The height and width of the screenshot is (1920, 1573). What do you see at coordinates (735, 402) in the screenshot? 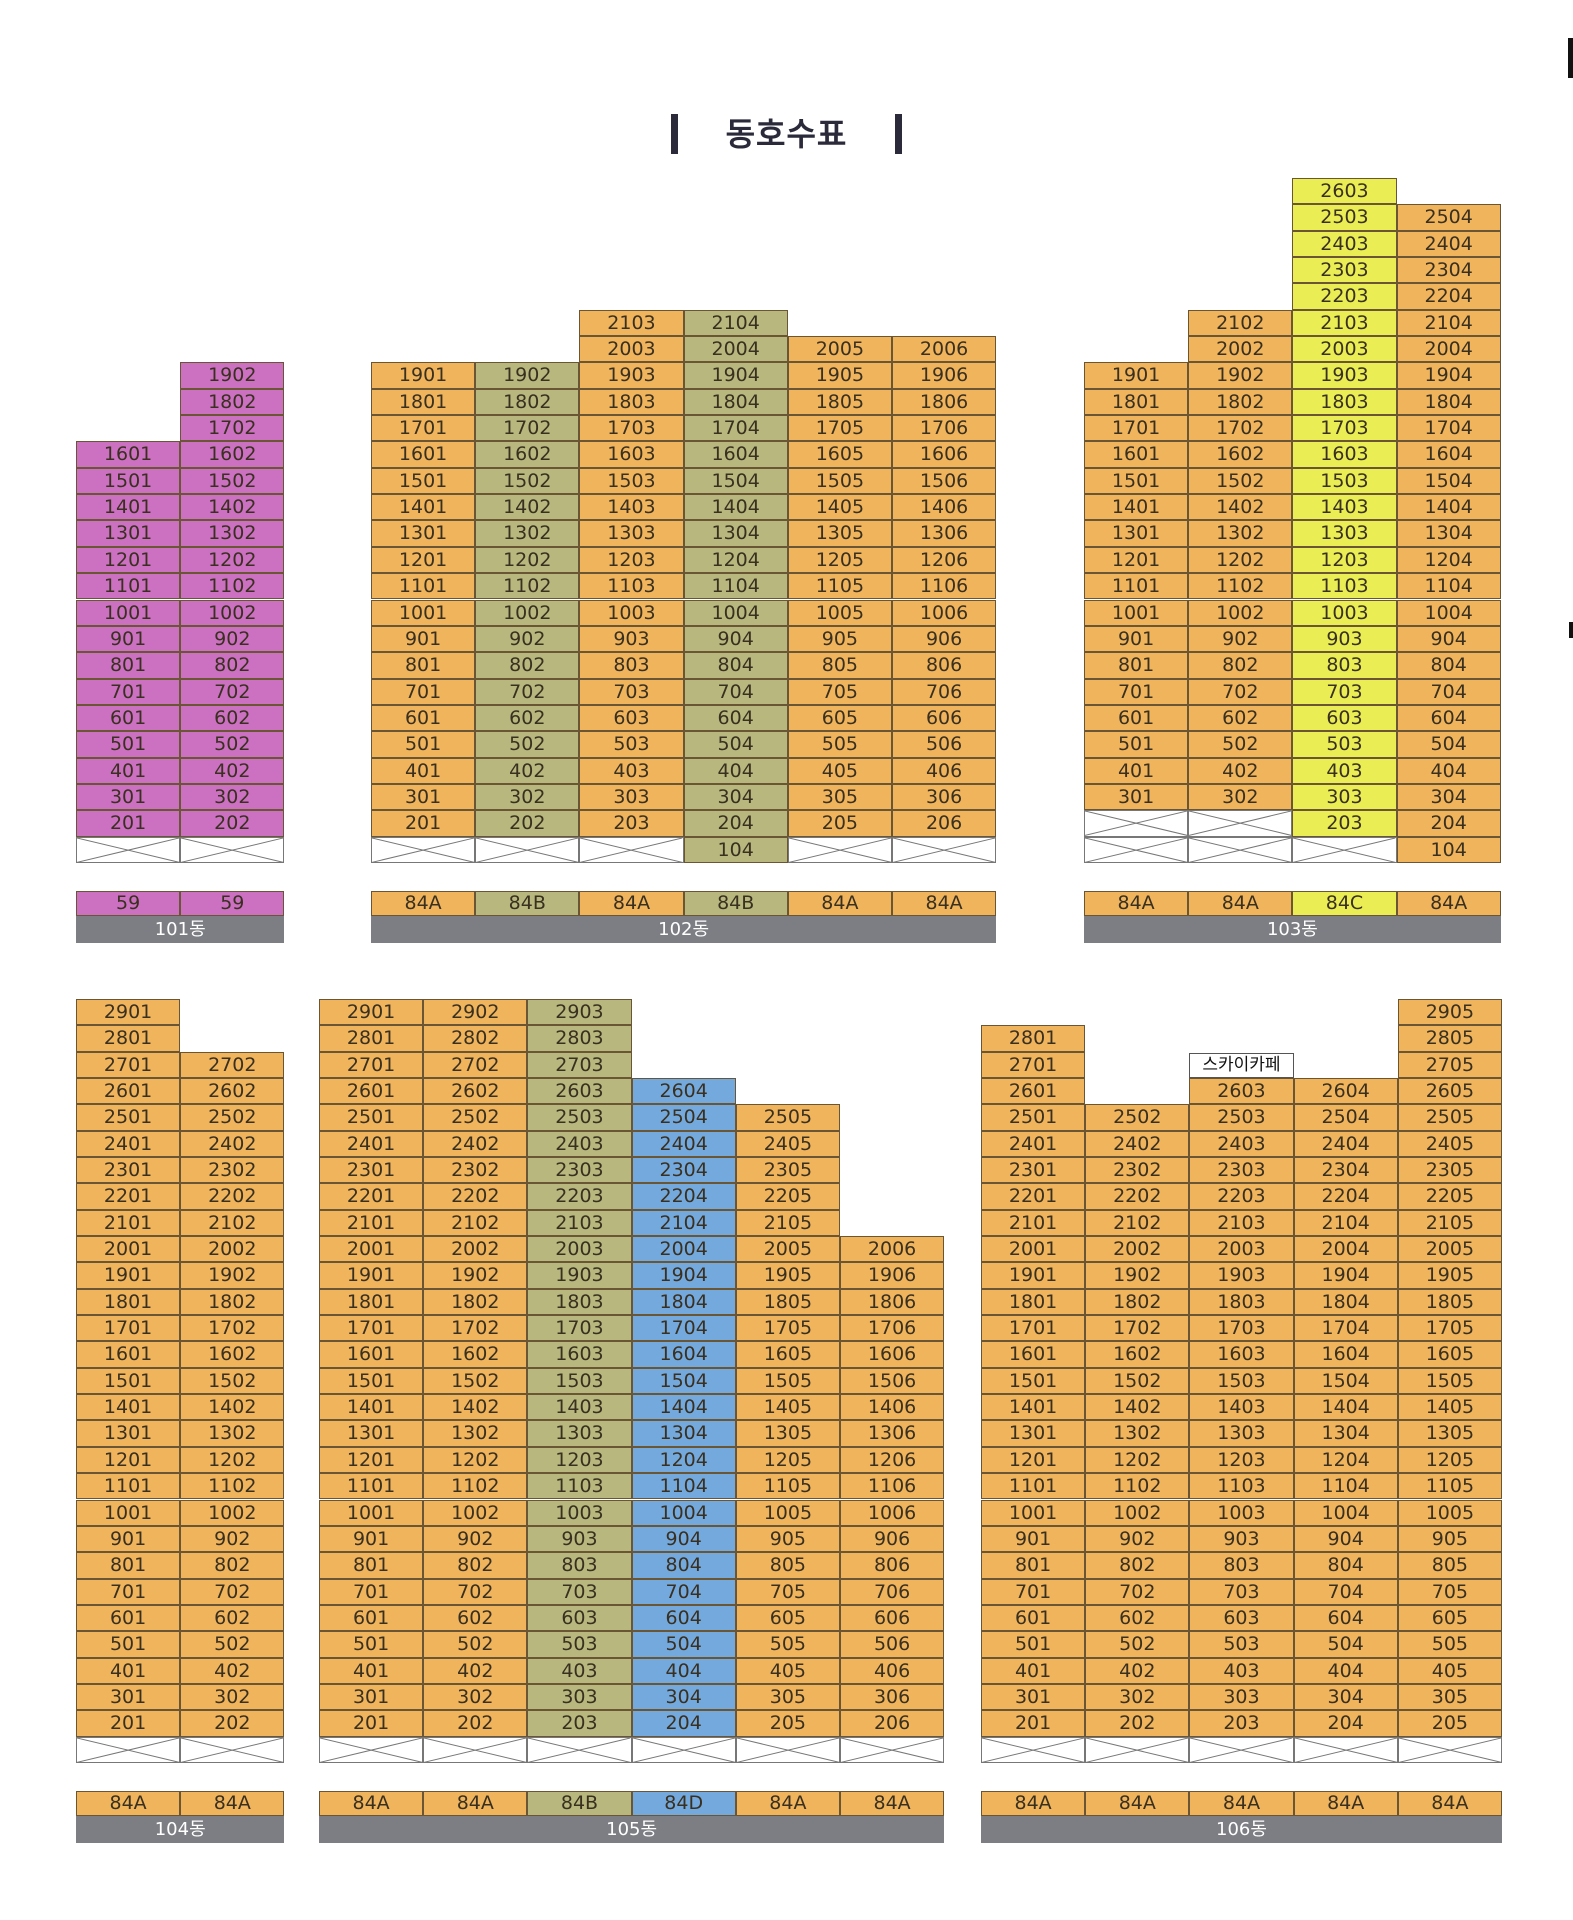
I see `unit-cell: 1804` at bounding box center [735, 402].